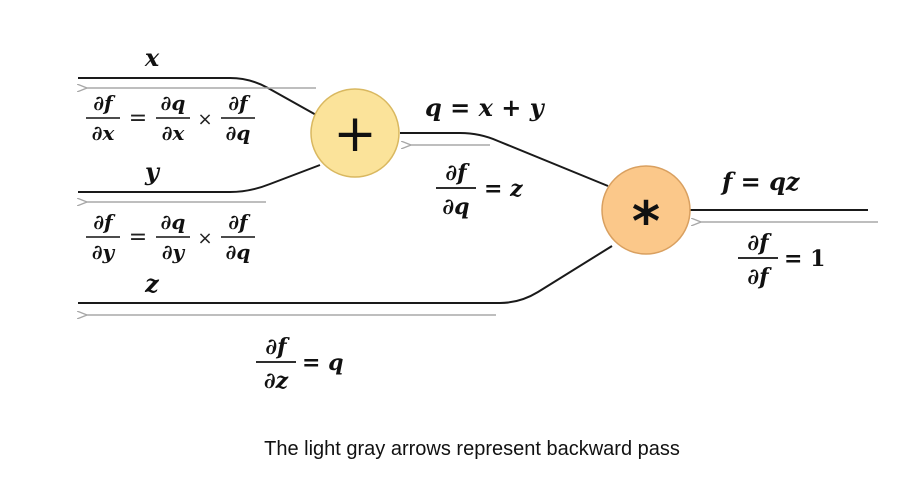  What do you see at coordinates (104, 222) in the screenshot?
I see `dfdy-lhs-num: ∂f` at bounding box center [104, 222].